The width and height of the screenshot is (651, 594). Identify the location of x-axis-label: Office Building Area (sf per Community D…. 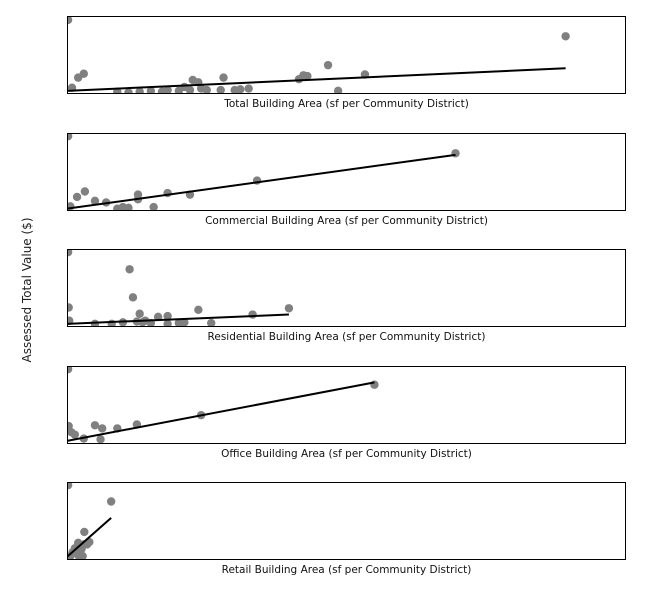
(346, 454).